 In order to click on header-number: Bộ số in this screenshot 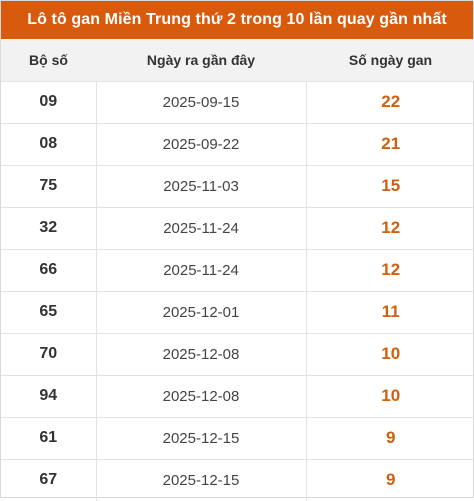, I will do `click(48, 60)`.